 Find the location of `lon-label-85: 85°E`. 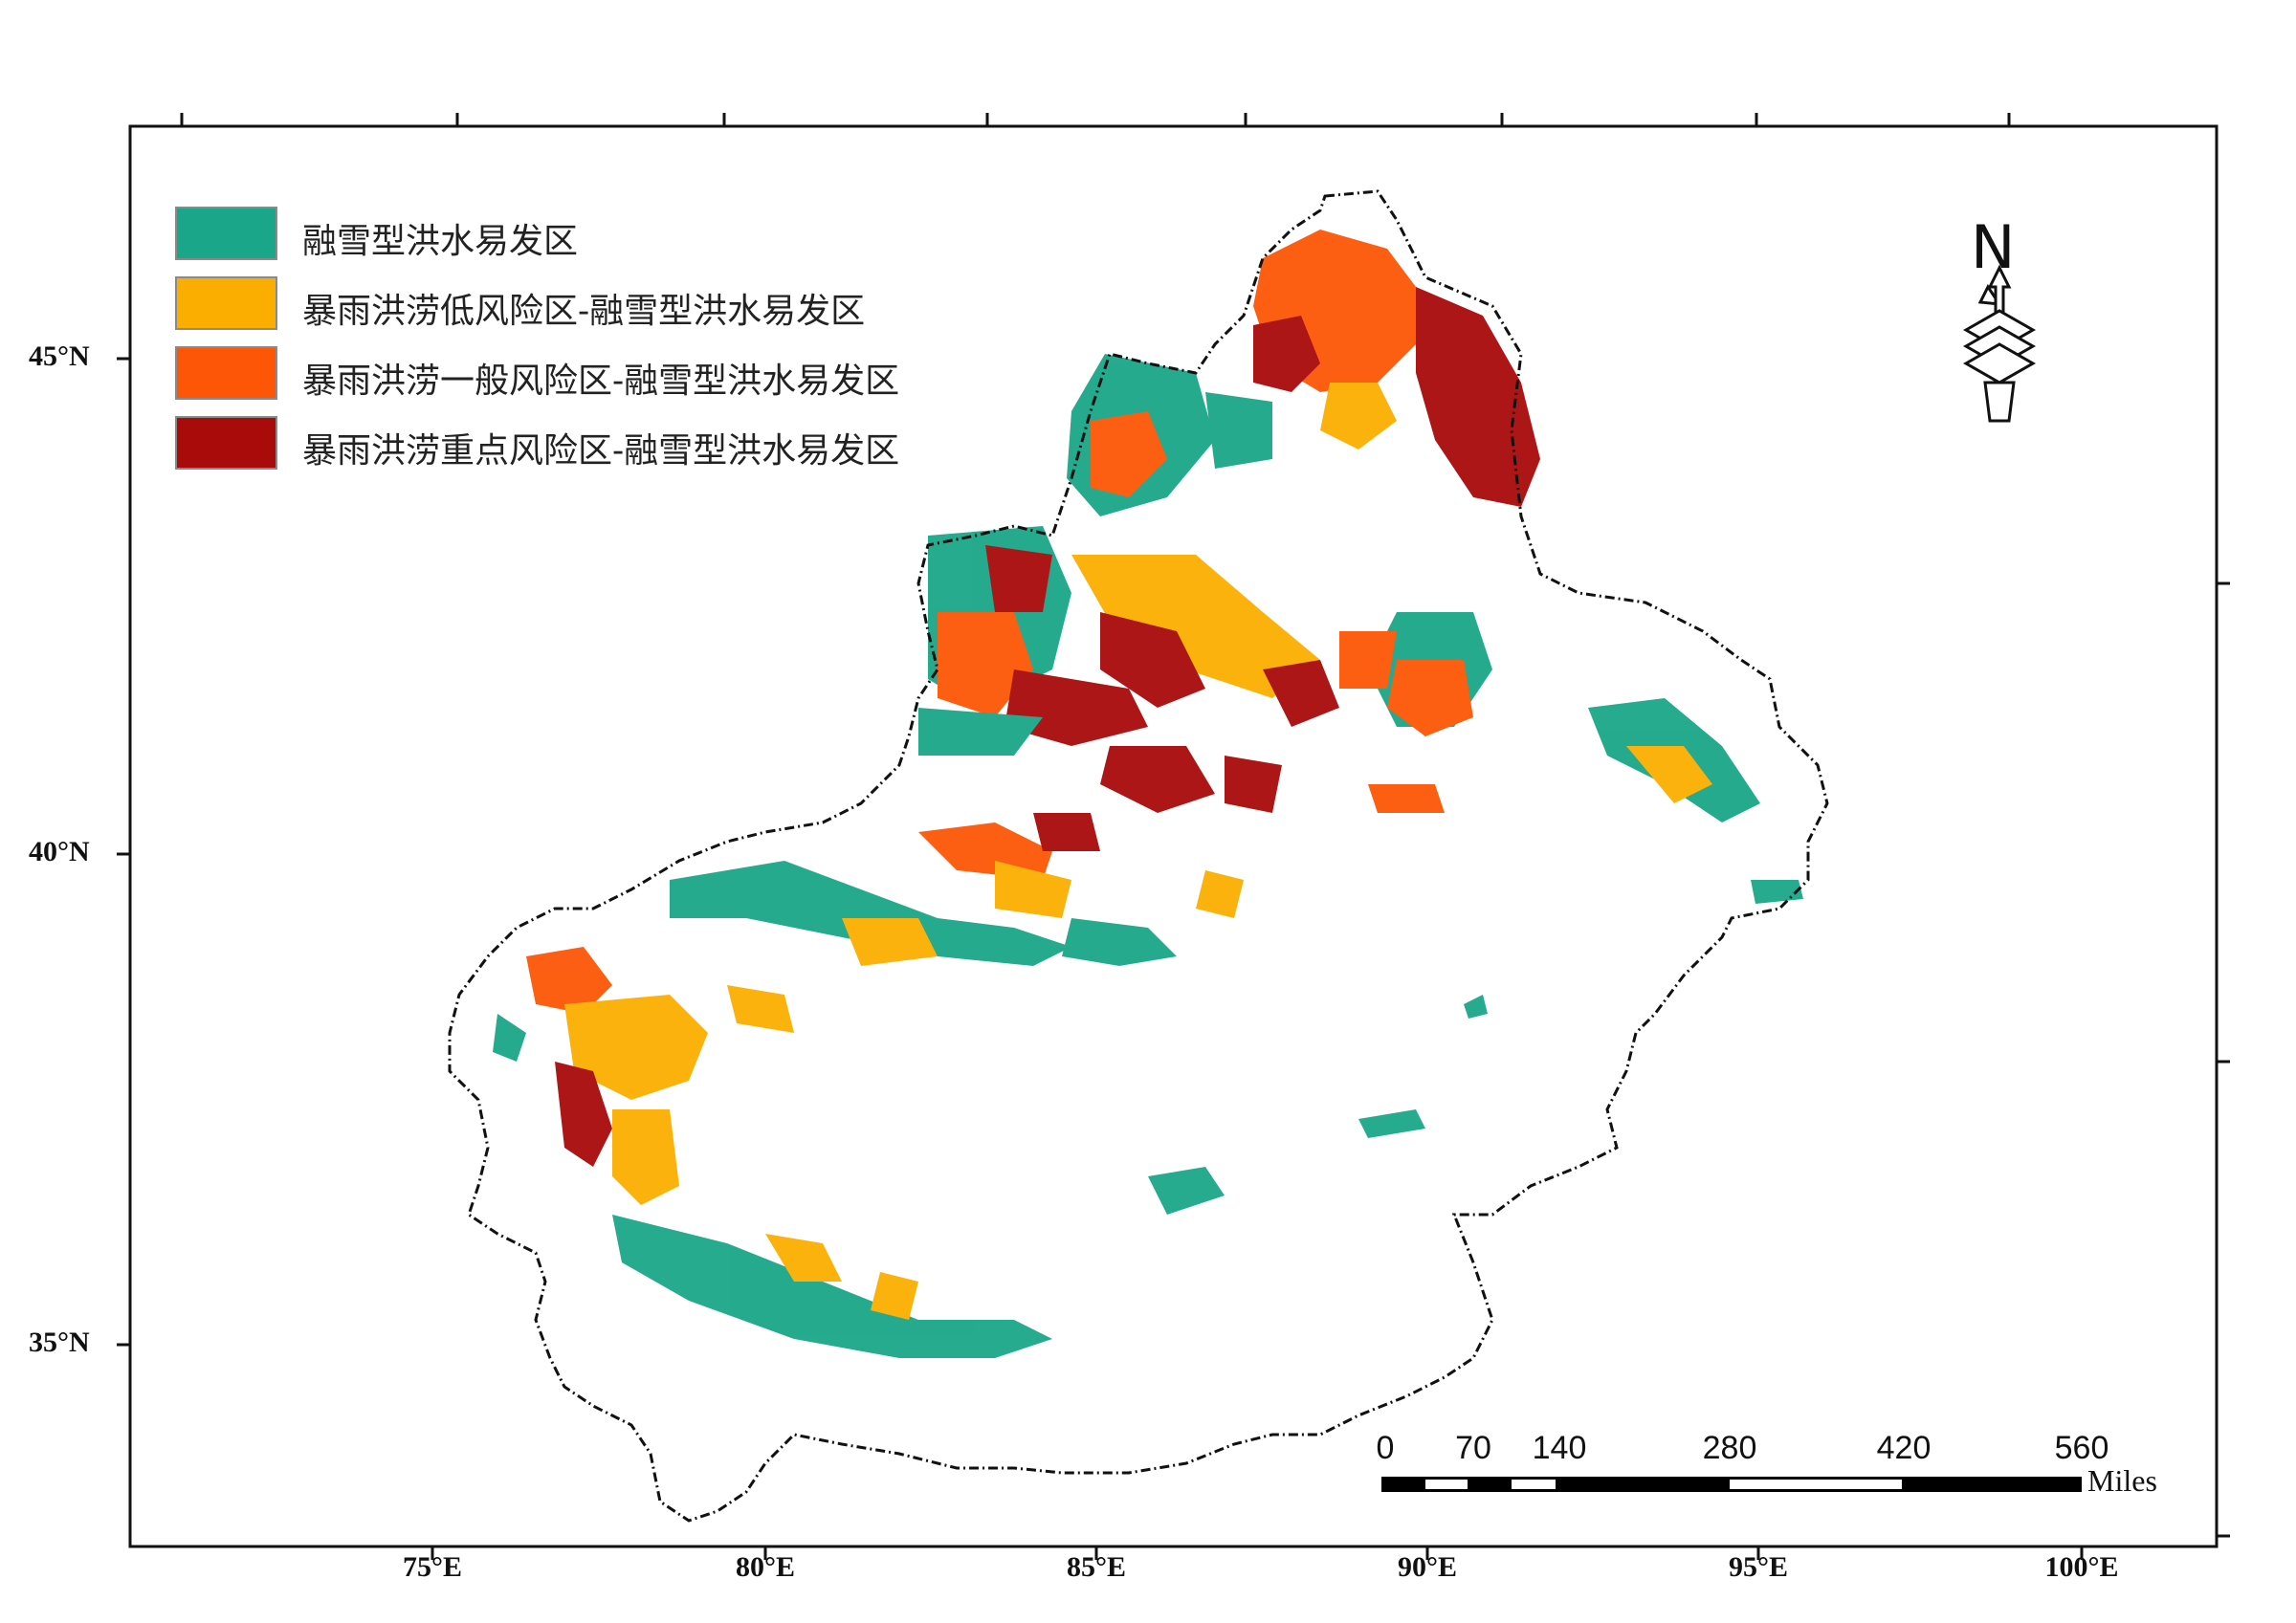

lon-label-85: 85°E is located at coordinates (1097, 1567).